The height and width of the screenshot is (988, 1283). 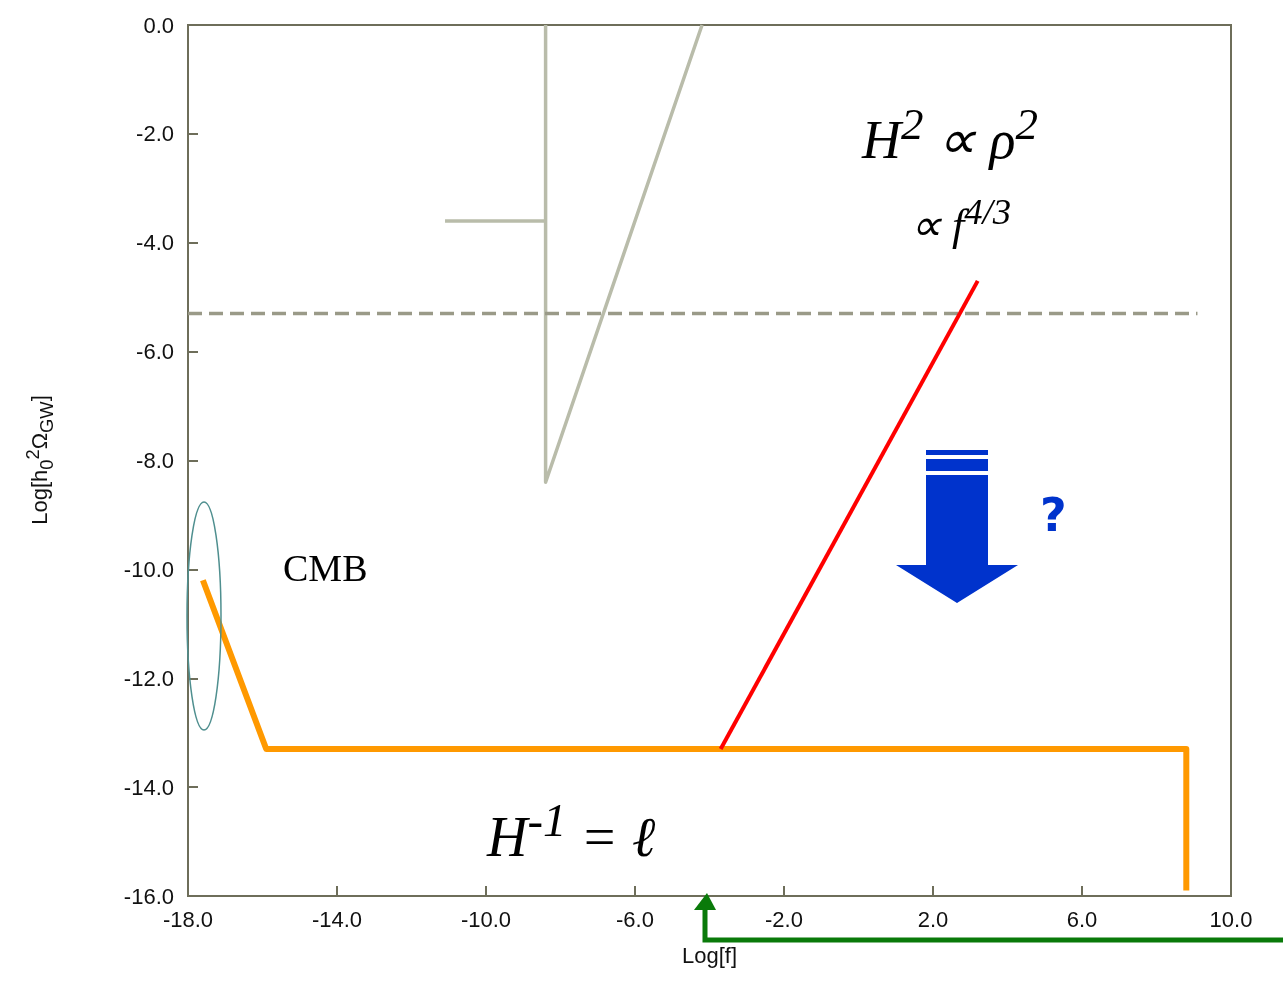 What do you see at coordinates (961, 221) in the screenshot?
I see `annotation: ∝ f$^{4/3}$` at bounding box center [961, 221].